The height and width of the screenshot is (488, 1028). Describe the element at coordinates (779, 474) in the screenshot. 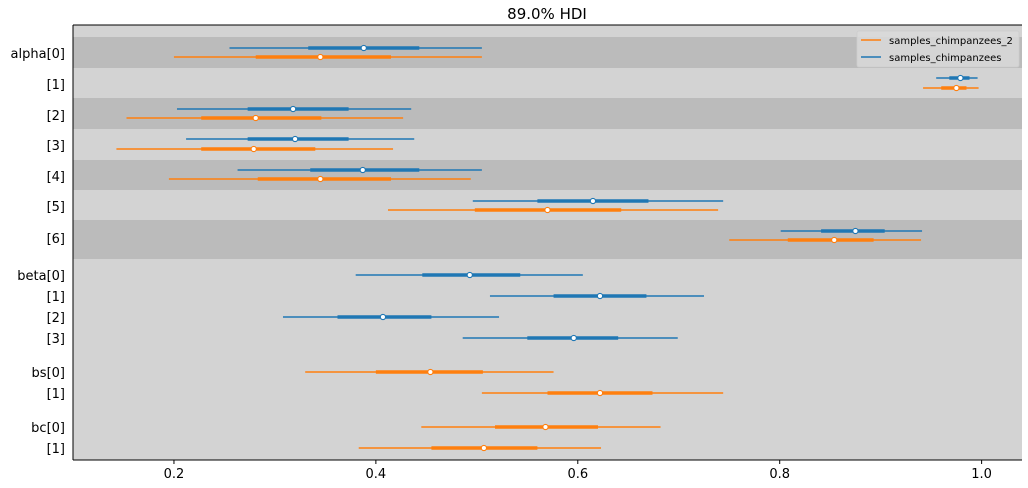

I see `x-tick-label: 0.8` at that location.